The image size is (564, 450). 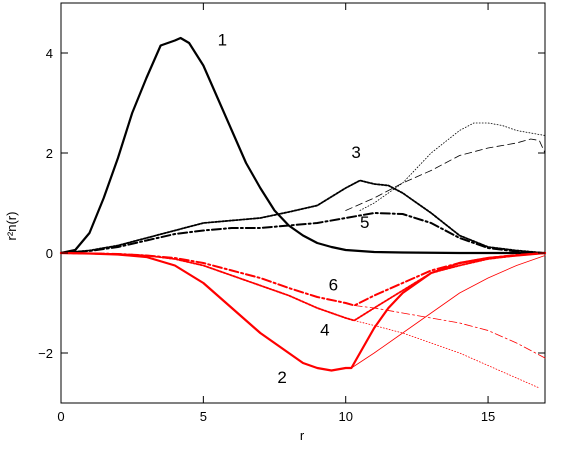 What do you see at coordinates (364, 222) in the screenshot?
I see `curve-label-5: 5` at bounding box center [364, 222].